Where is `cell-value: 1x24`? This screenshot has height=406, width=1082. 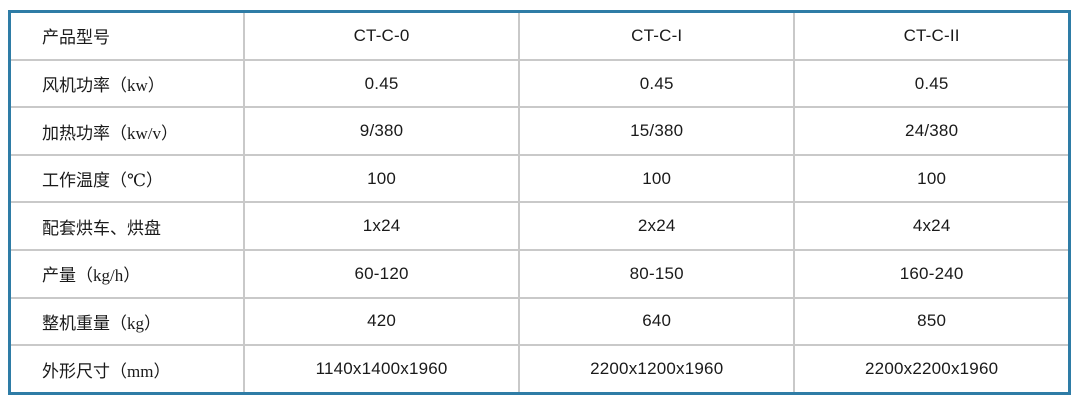
cell-value: 1x24 is located at coordinates (381, 226).